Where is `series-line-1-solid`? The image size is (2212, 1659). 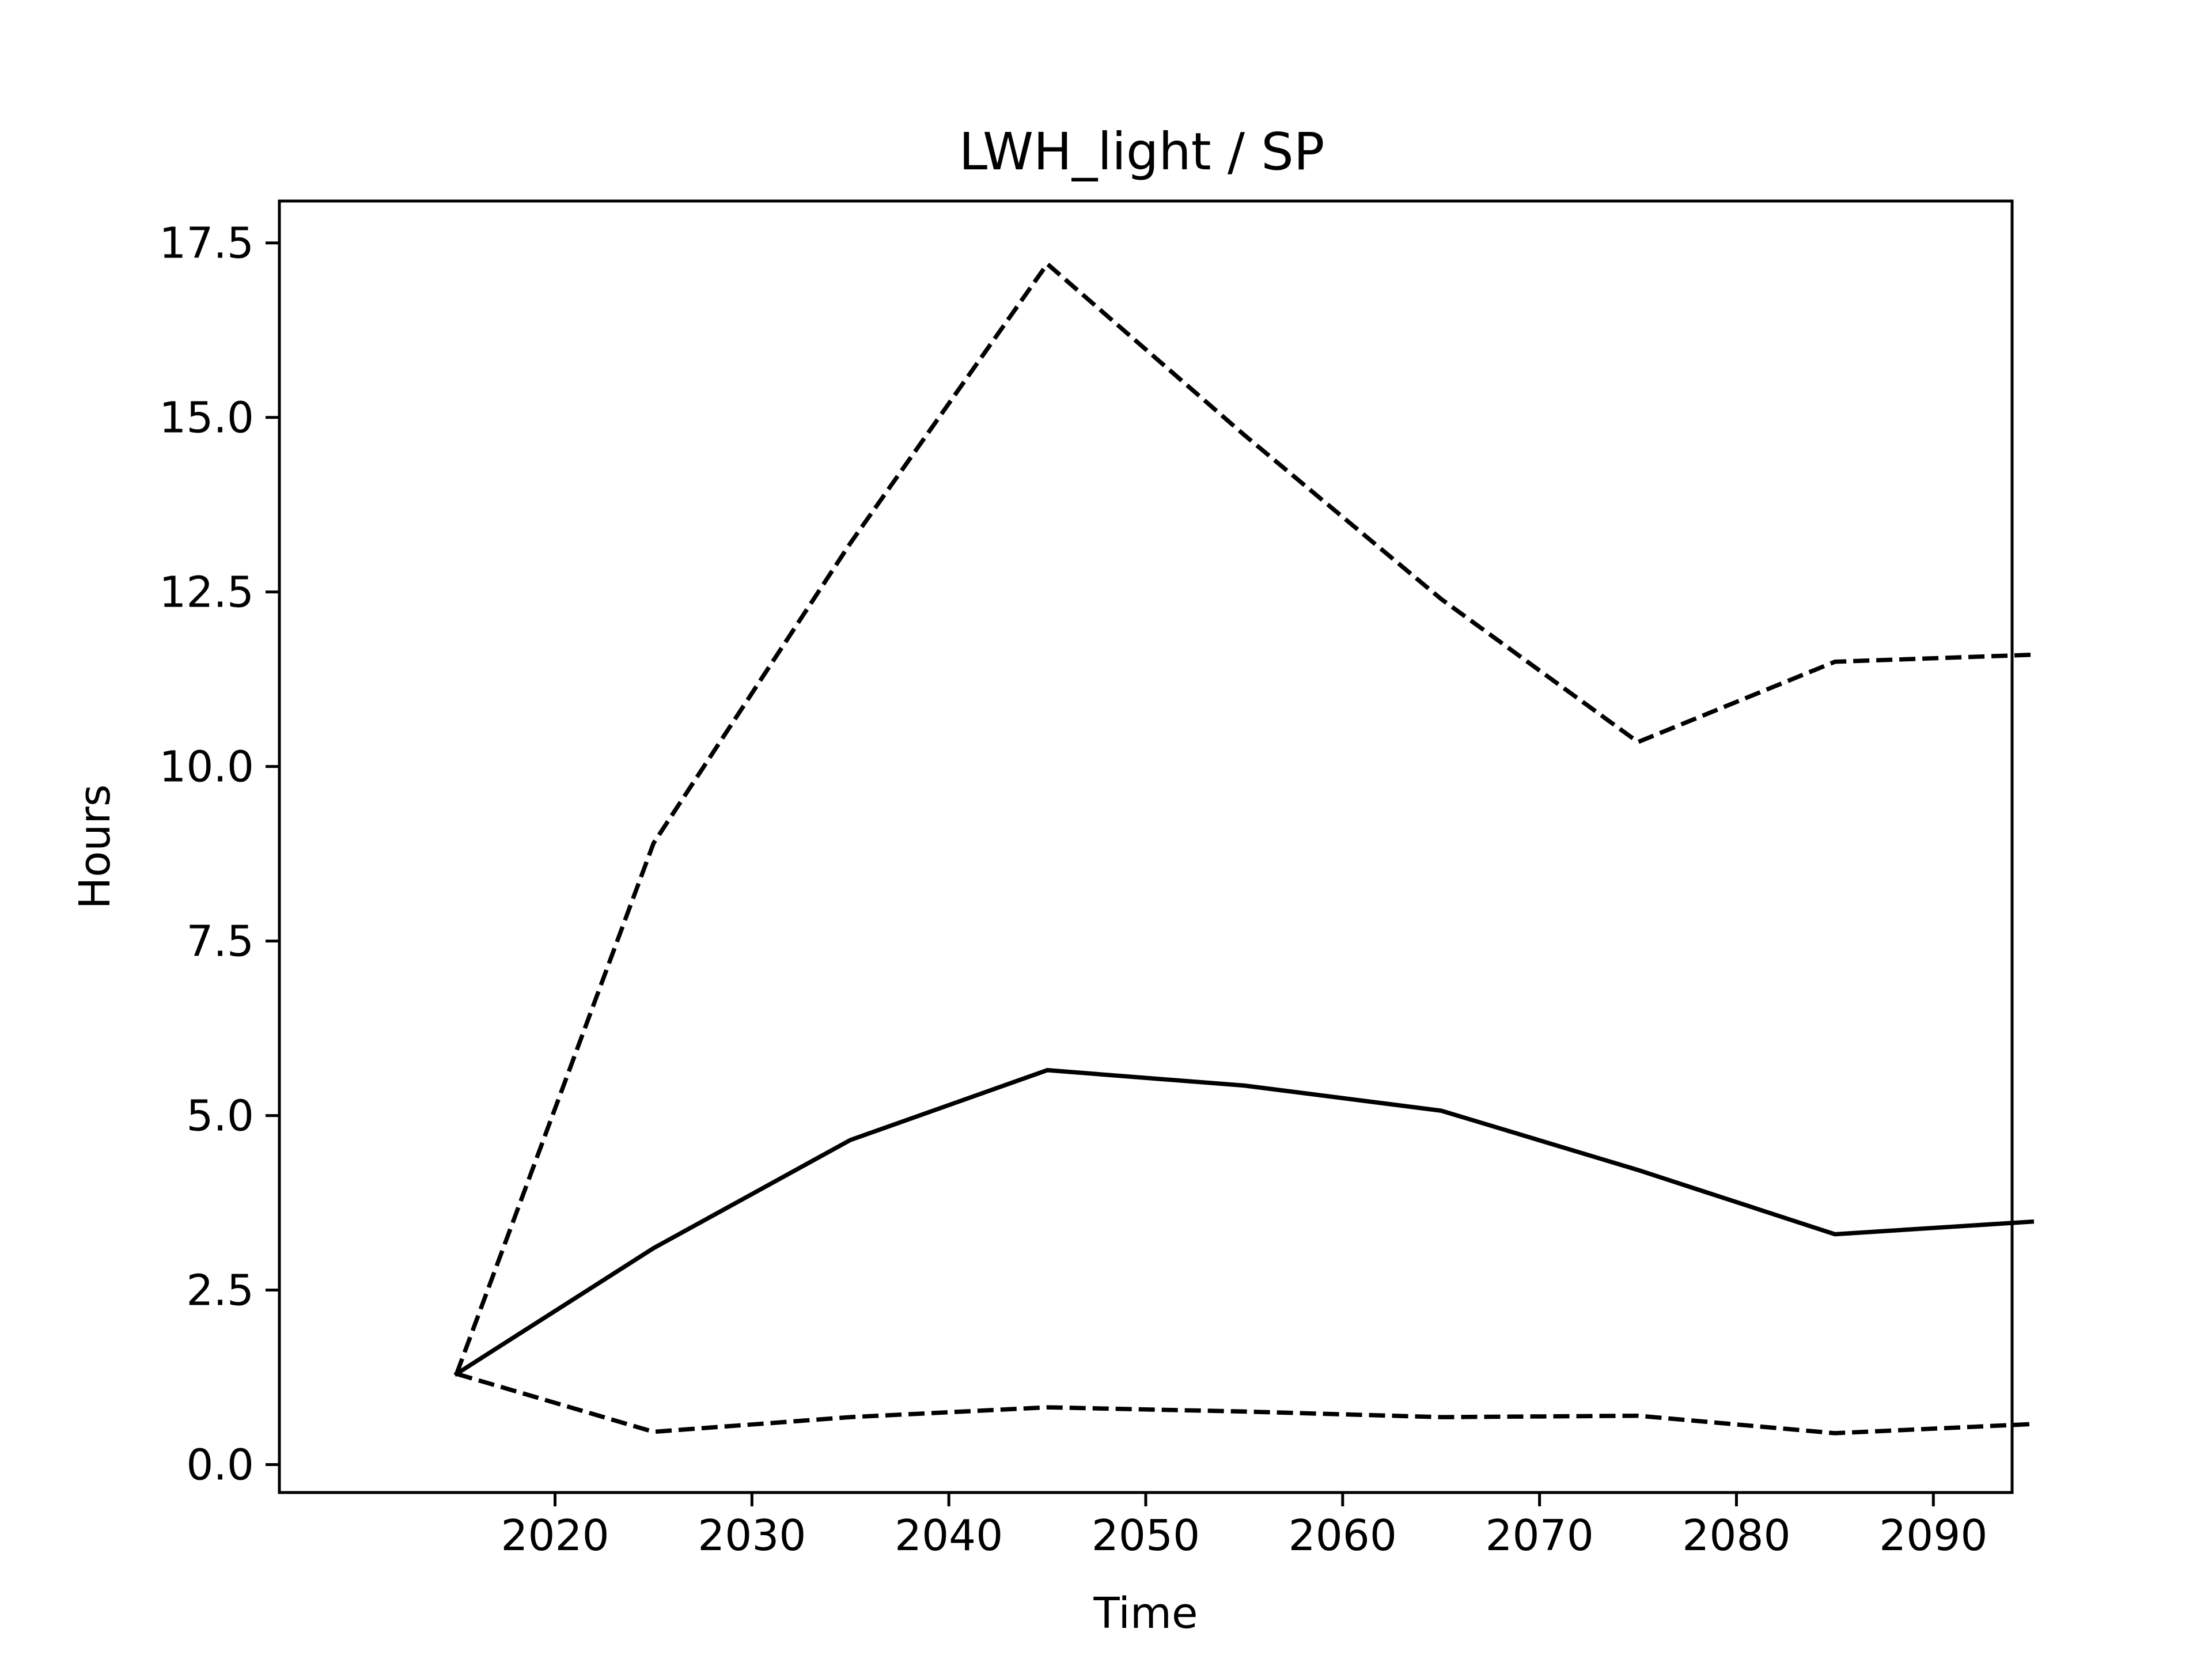 series-line-1-solid is located at coordinates (1244, 1222).